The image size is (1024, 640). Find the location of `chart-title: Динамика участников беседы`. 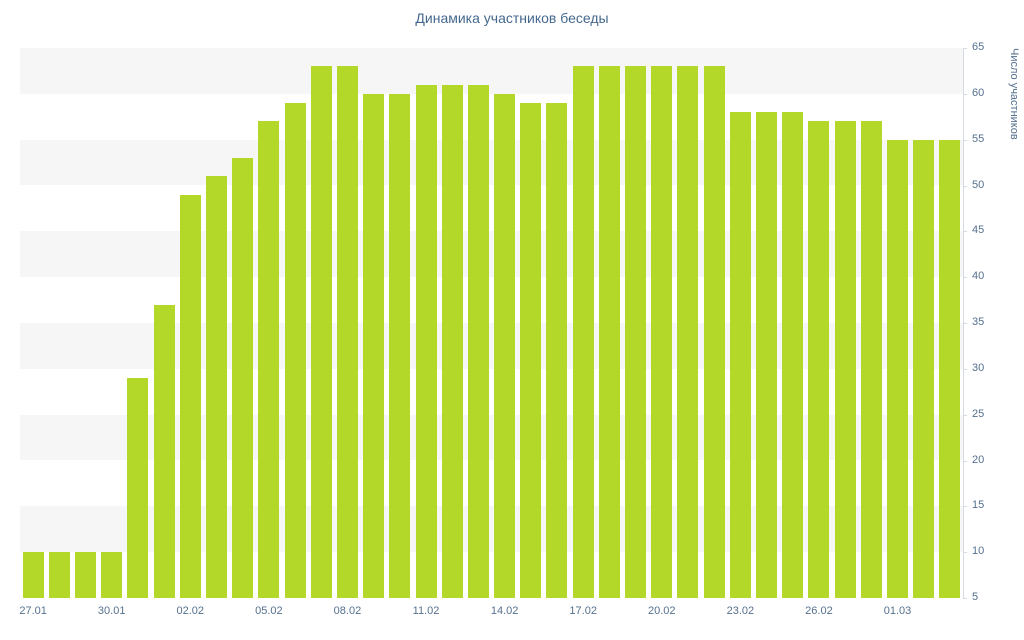

chart-title: Динамика участников беседы is located at coordinates (512, 18).